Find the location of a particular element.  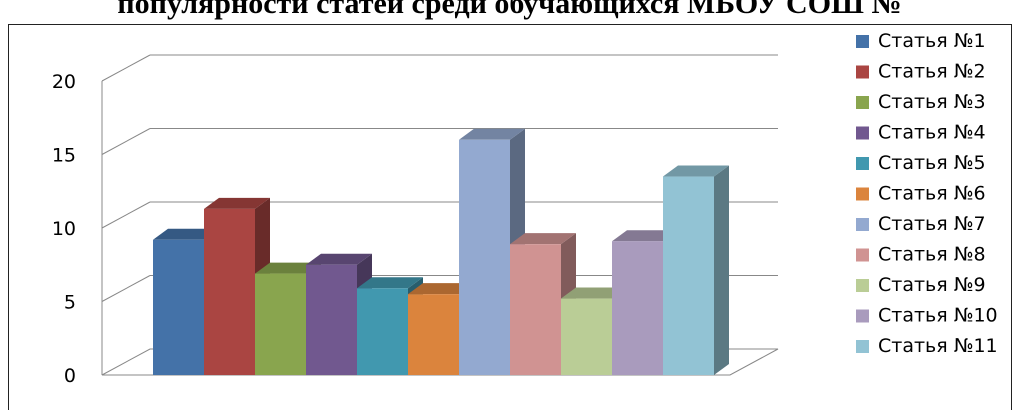

legend-item: Статья №2 is located at coordinates (921, 72).